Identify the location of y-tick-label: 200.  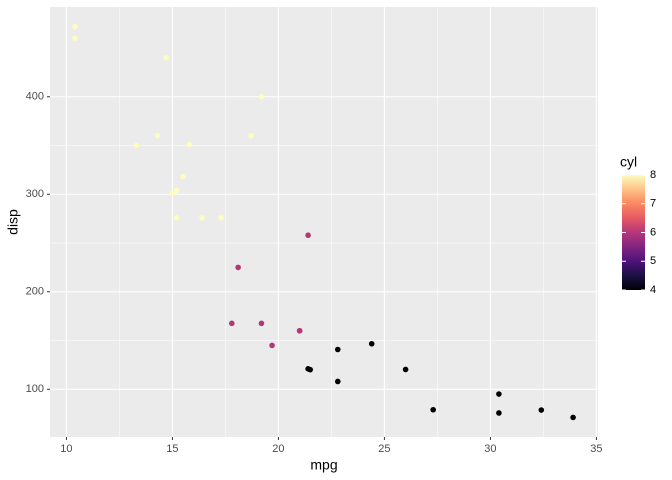
(35, 292).